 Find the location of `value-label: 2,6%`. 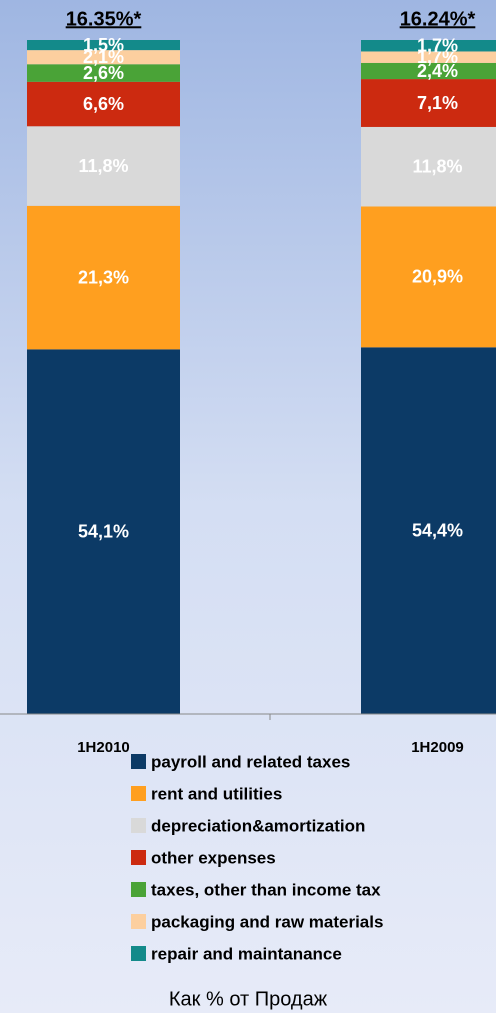

value-label: 2,6% is located at coordinates (103, 73).